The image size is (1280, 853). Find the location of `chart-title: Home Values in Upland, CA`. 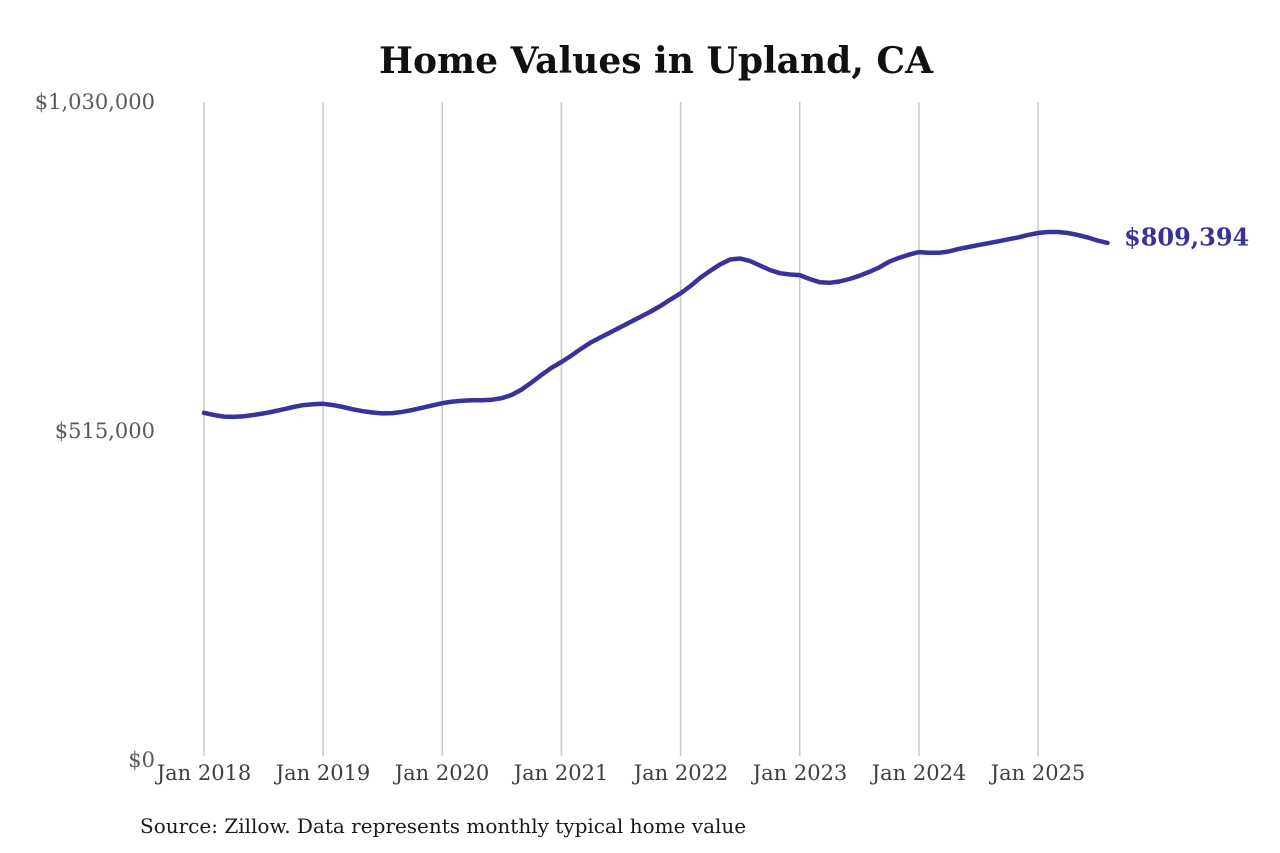

chart-title: Home Values in Upland, CA is located at coordinates (656, 61).